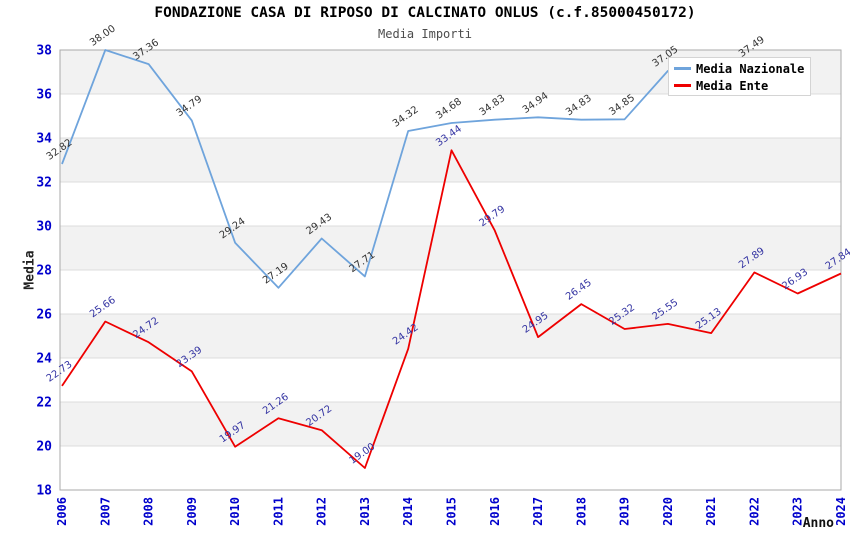 Image resolution: width=850 pixels, height=550 pixels. I want to click on x-tick-label: 2014, so click(408, 511).